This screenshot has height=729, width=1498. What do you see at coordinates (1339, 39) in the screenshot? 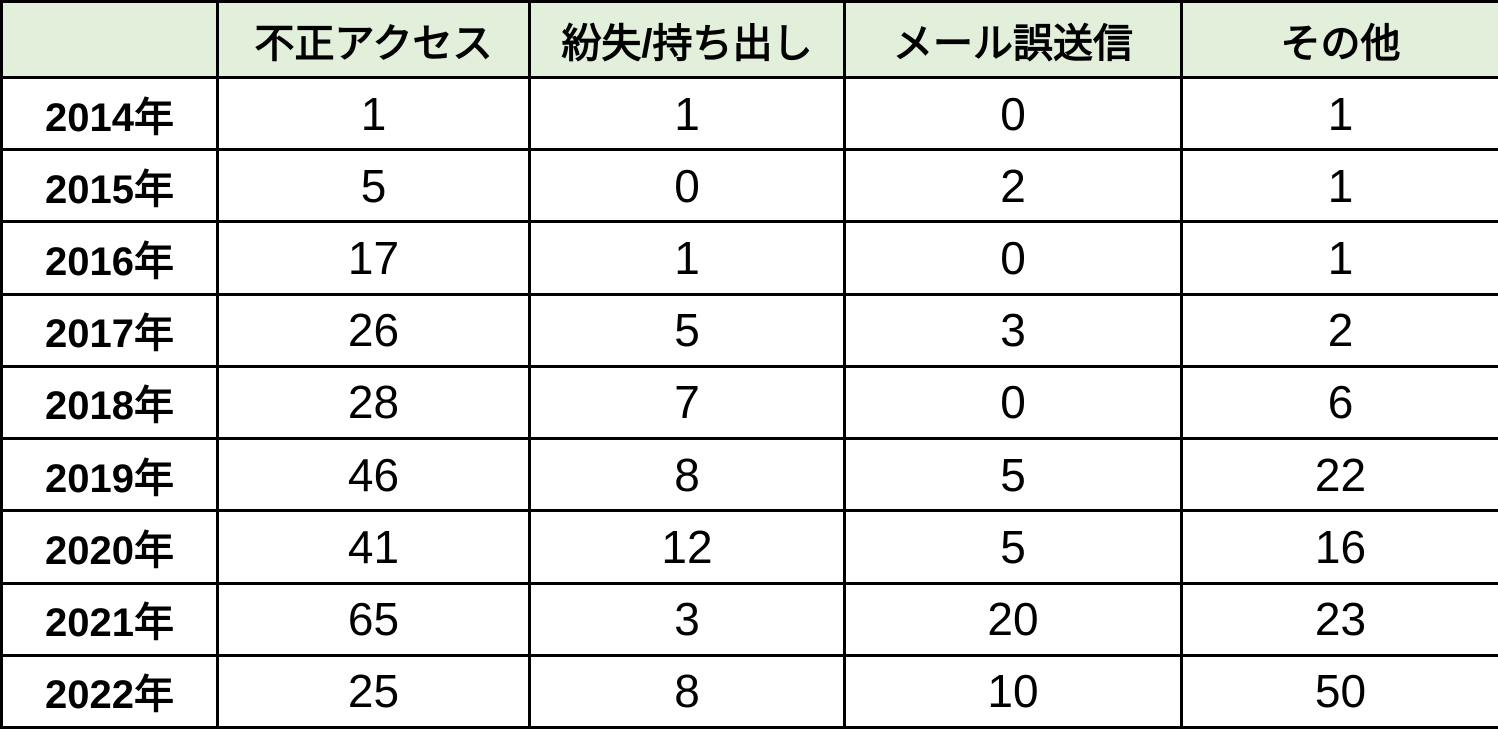
I see `header-cell-other: その他` at bounding box center [1339, 39].